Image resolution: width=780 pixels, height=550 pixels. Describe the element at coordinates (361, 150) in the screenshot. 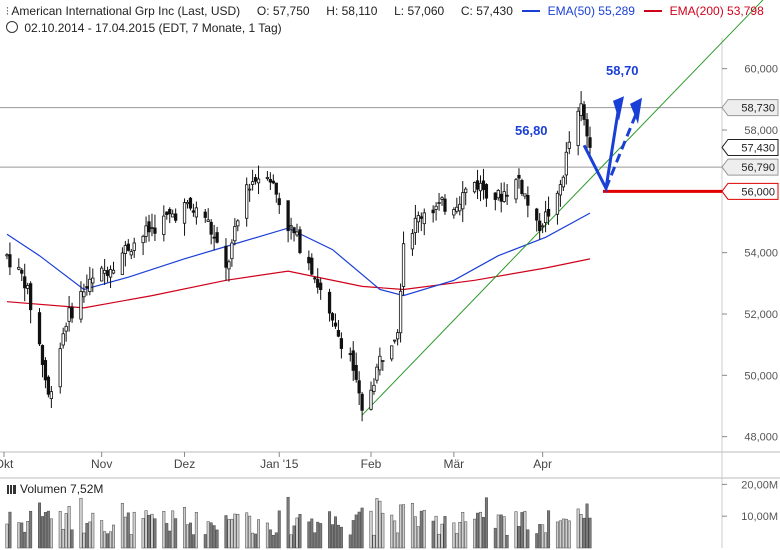

I see `horizontal-levels` at that location.